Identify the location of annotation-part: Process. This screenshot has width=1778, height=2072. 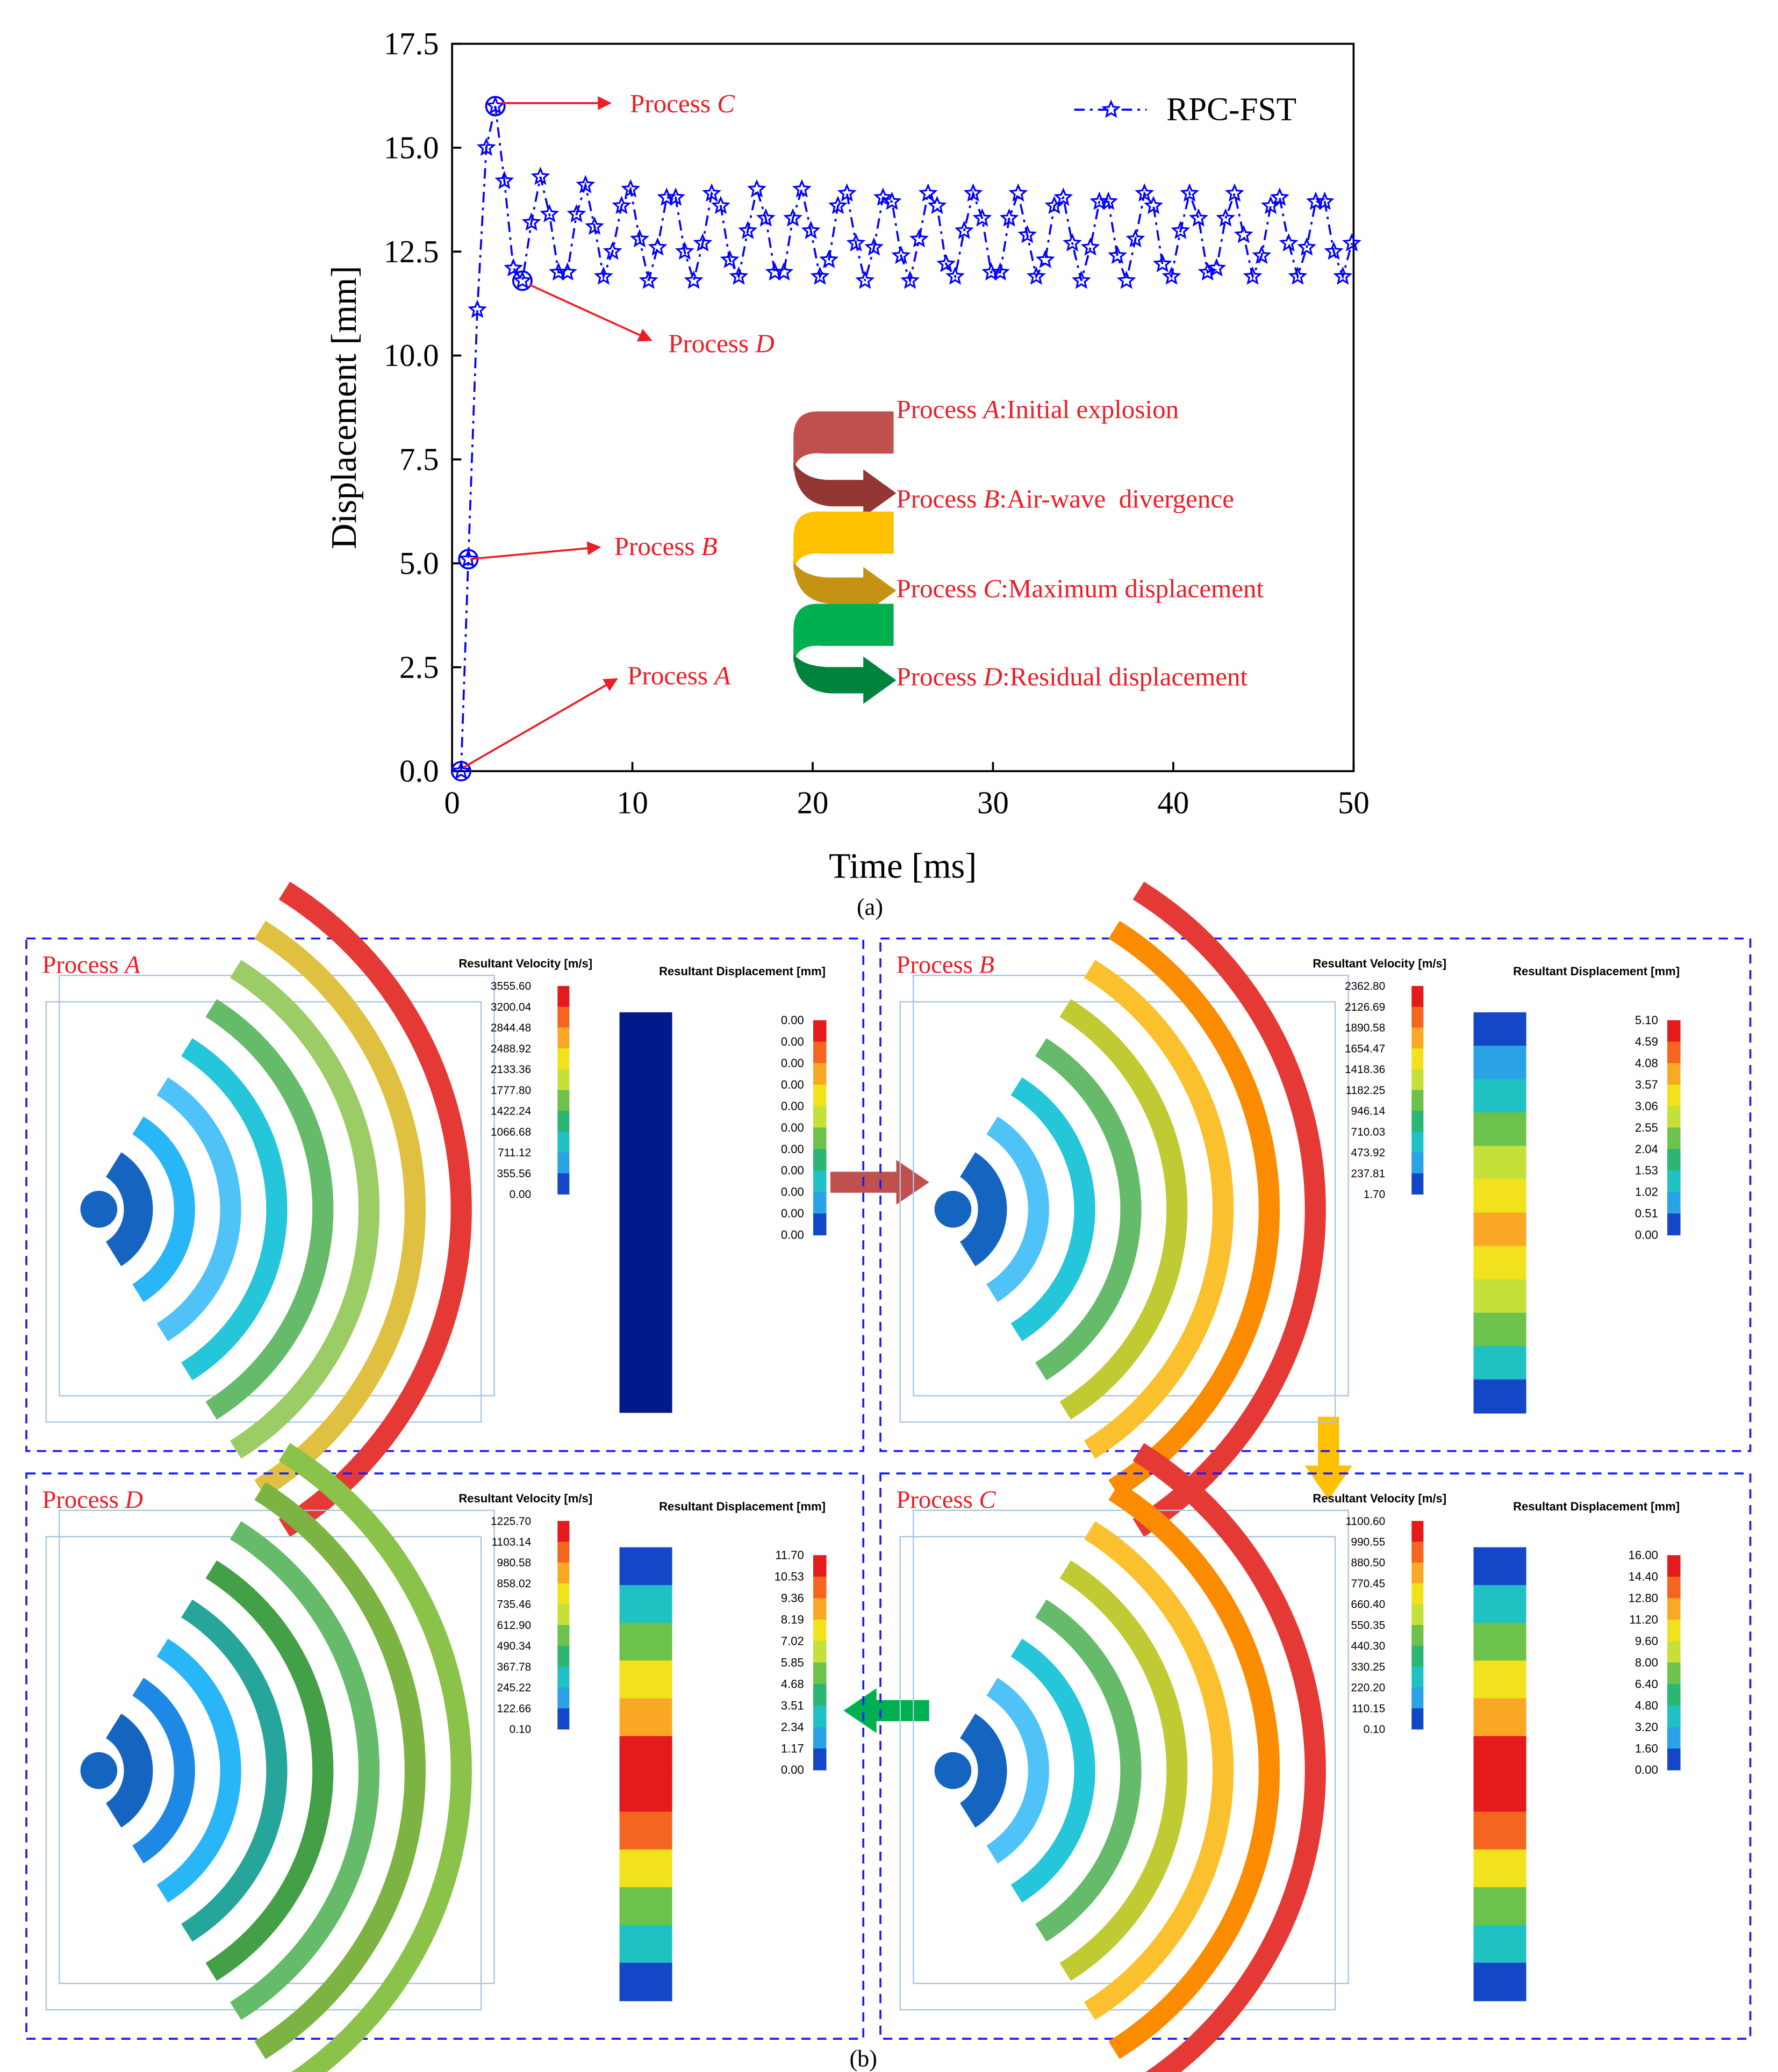
(673, 103).